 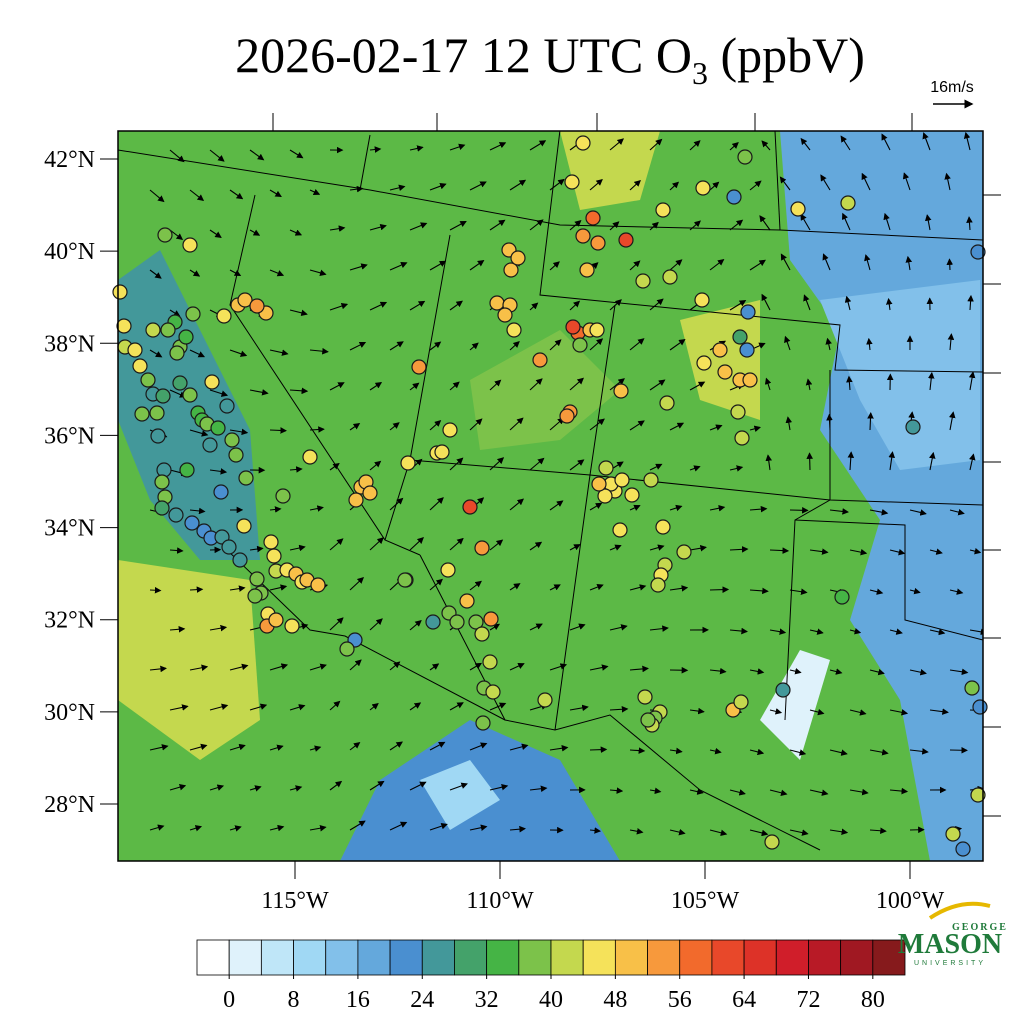 I want to click on colorbar-tick-label: 80, so click(x=873, y=1000).